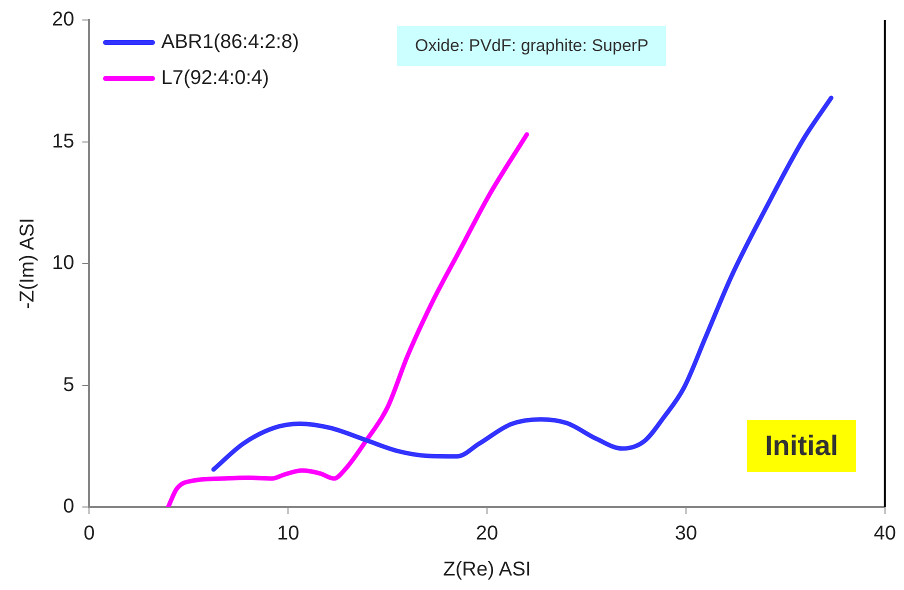 The width and height of the screenshot is (904, 590). Describe the element at coordinates (63, 263) in the screenshot. I see `y-tick-label: 10` at that location.